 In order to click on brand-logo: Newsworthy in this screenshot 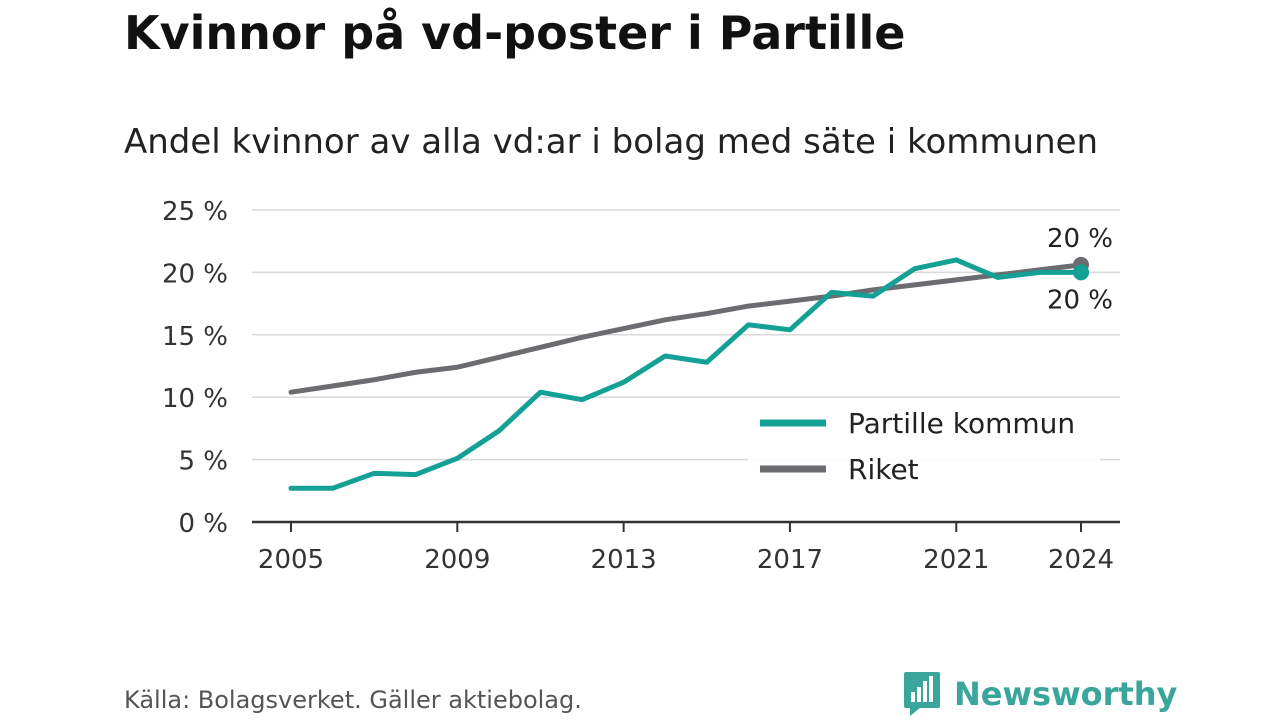, I will do `click(1039, 694)`.